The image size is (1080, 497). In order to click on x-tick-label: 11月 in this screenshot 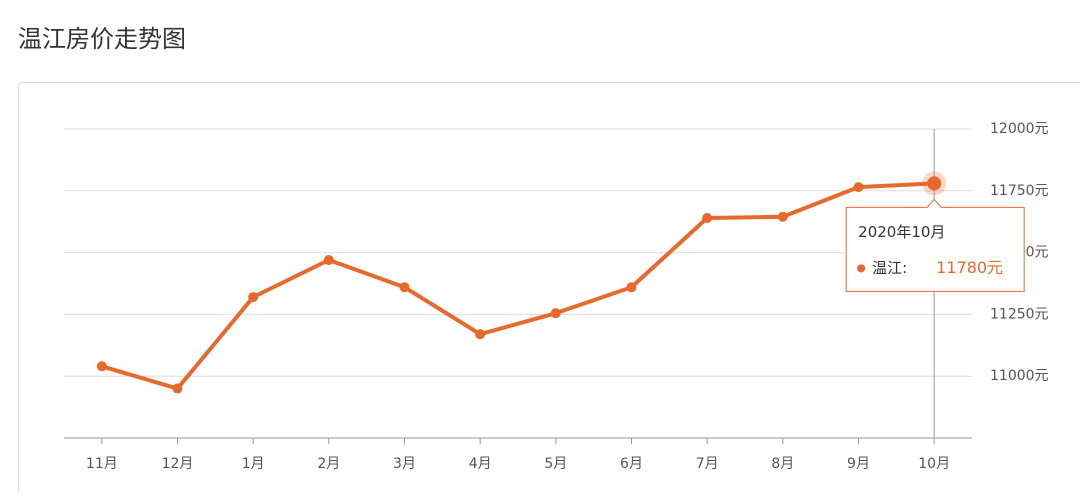, I will do `click(102, 464)`.